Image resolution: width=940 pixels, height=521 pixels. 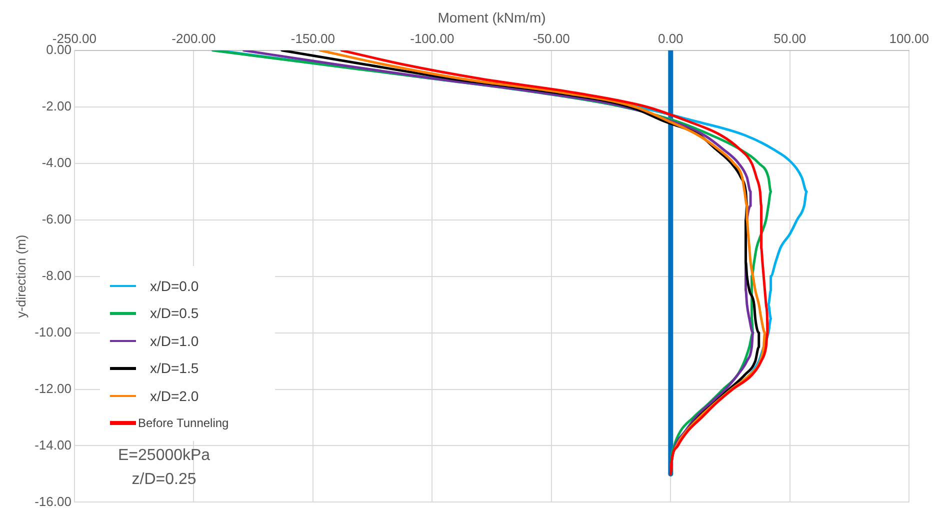 What do you see at coordinates (57, 106) in the screenshot?
I see `y-tick-label: -2.00` at bounding box center [57, 106].